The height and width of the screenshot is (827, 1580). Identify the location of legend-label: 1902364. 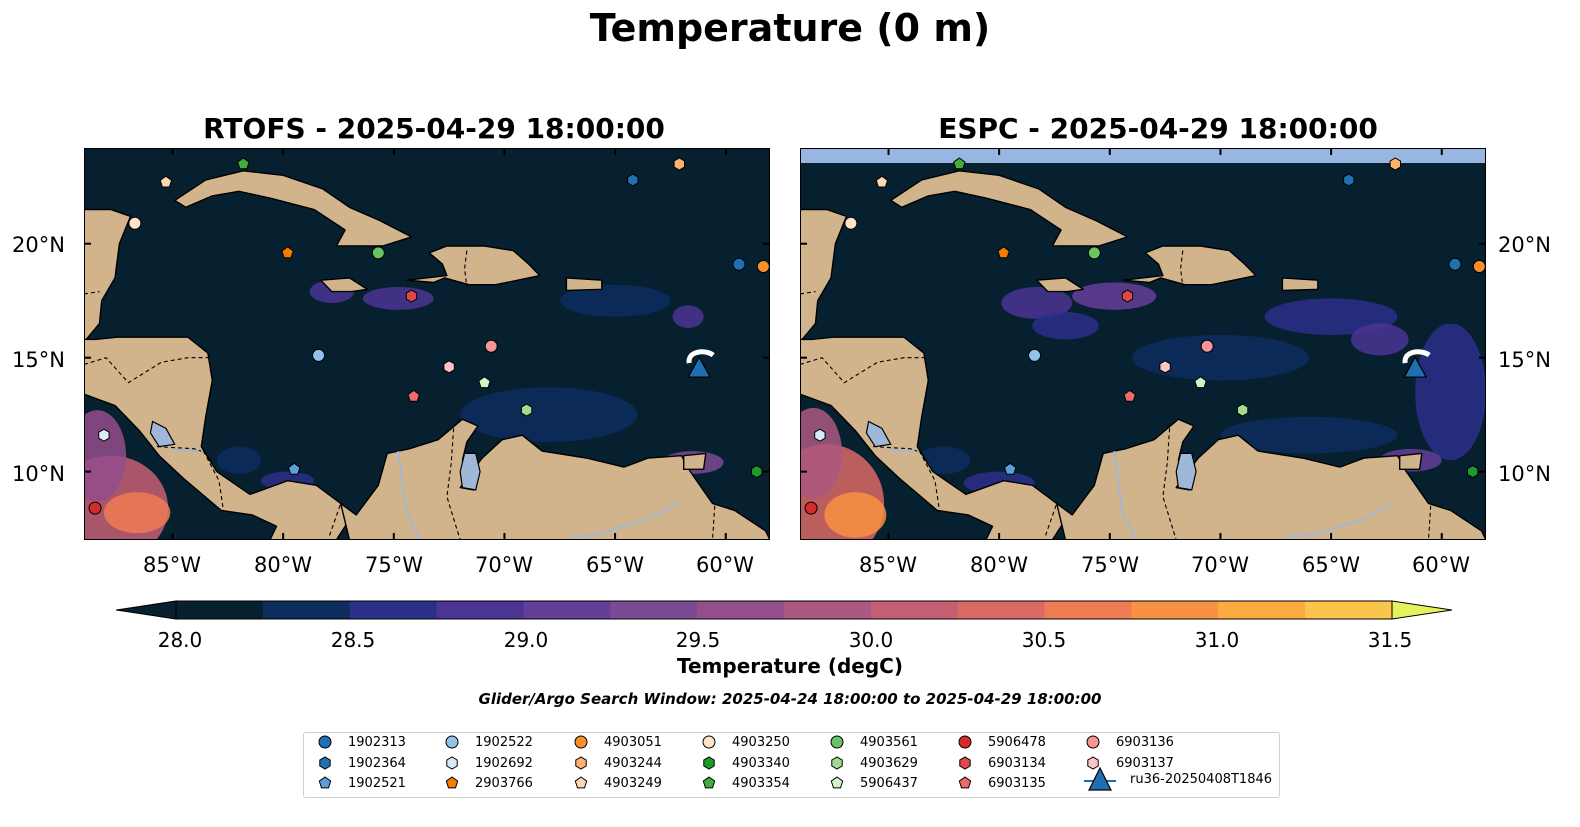
(377, 763).